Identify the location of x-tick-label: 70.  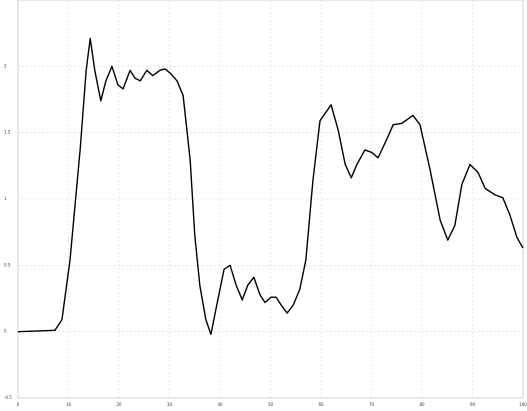
(372, 404).